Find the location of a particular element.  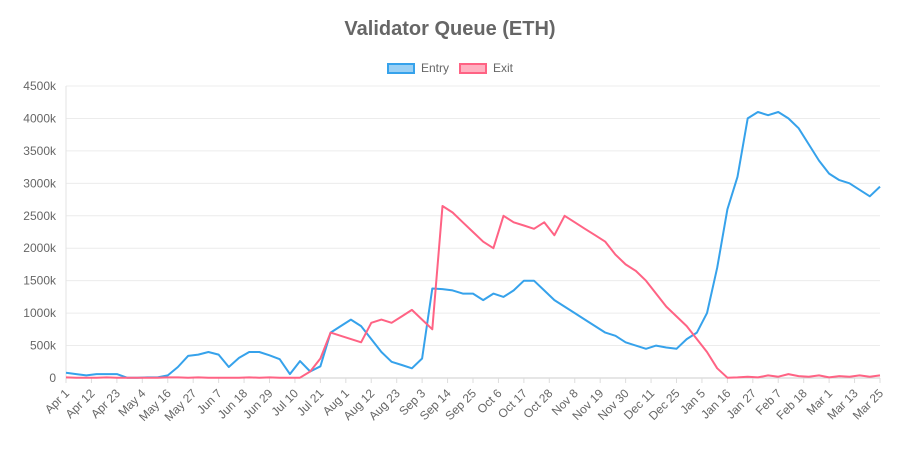

chart-title: Validator Queue (ETH) is located at coordinates (450, 29).